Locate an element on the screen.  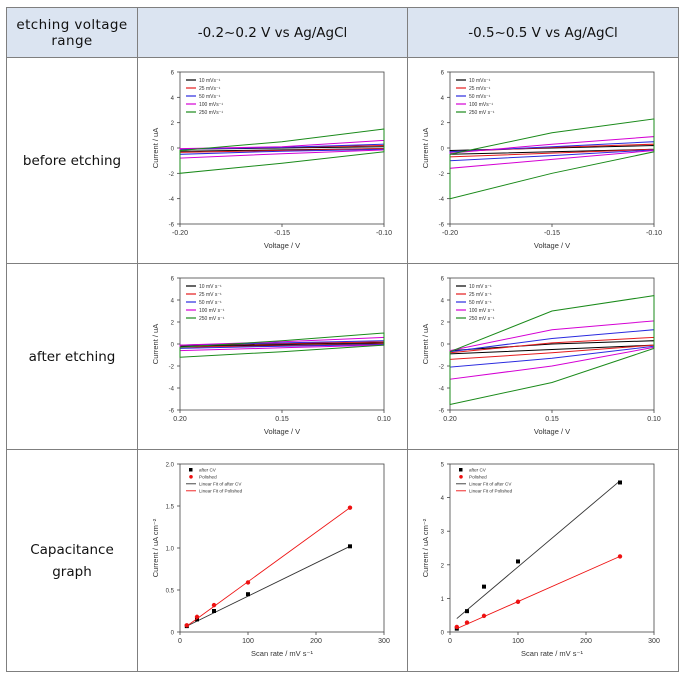
x-tick-label: 200 is located at coordinates (316, 641).